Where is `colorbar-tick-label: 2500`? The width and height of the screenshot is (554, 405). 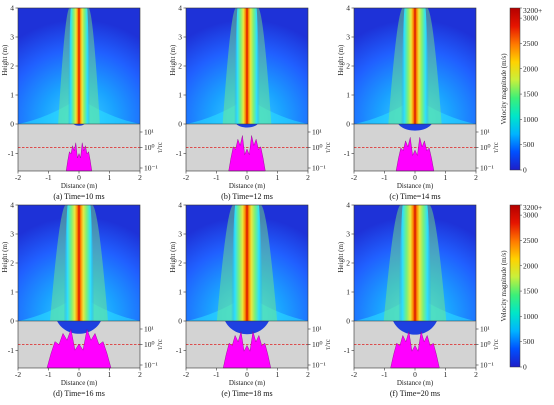
colorbar-tick-label: 2500 is located at coordinates (530, 240).